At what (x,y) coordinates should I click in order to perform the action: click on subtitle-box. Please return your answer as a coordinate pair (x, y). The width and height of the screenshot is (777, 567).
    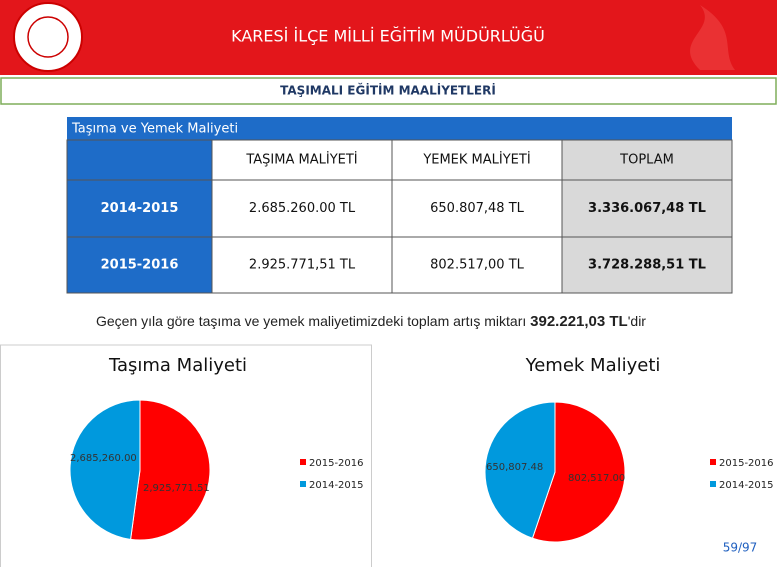
    Looking at the image, I should click on (388, 91).